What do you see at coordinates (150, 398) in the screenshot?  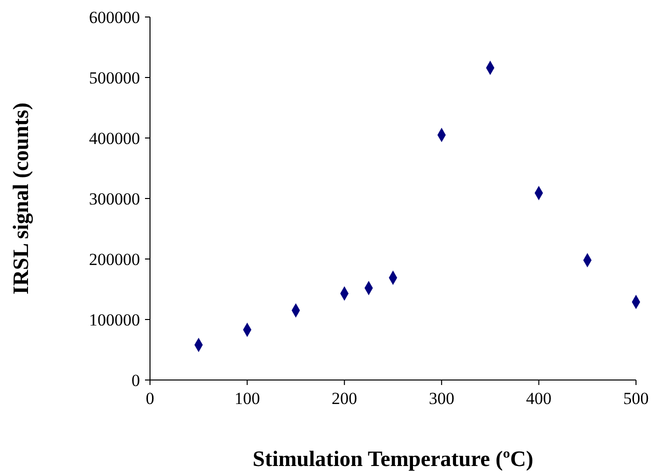 I see `x-tick-label: 0` at bounding box center [150, 398].